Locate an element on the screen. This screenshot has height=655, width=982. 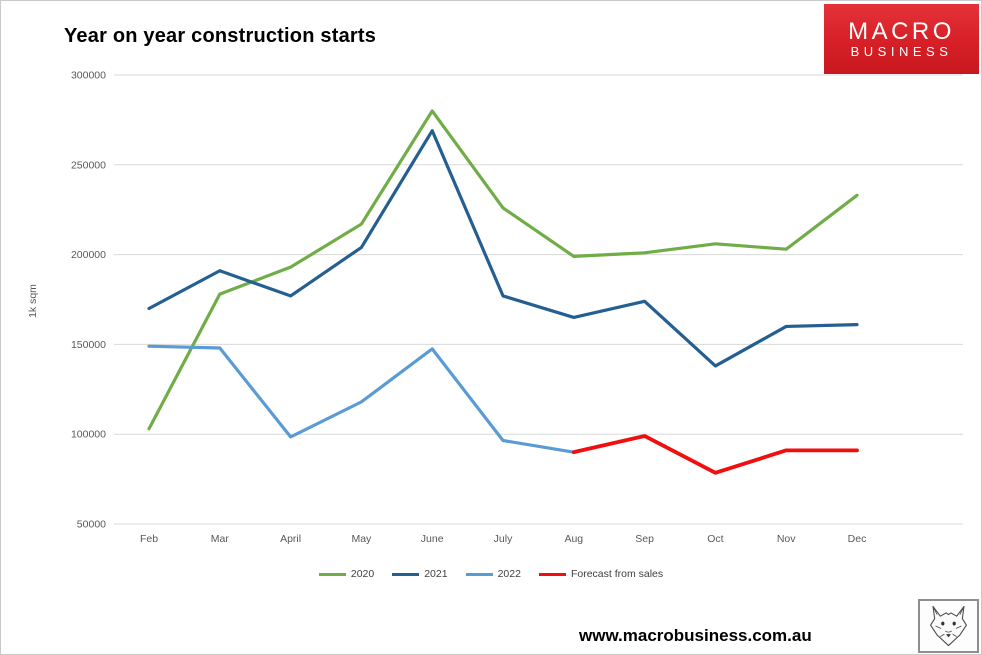
y-tick-label: 300000 is located at coordinates (88, 76).